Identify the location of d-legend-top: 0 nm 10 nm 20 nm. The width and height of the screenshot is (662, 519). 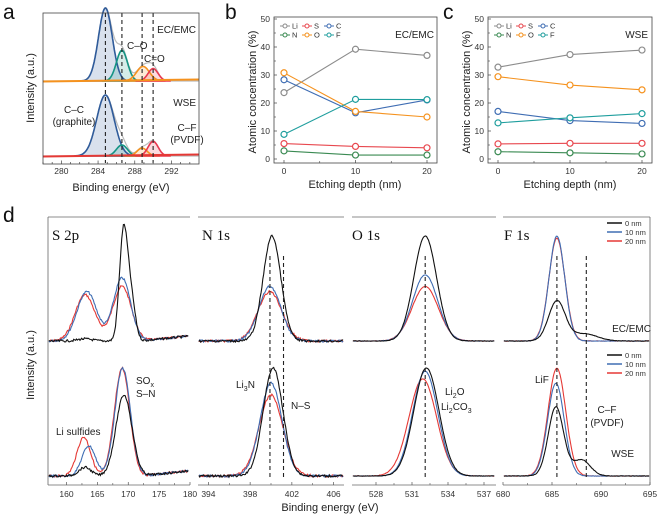
(626, 232).